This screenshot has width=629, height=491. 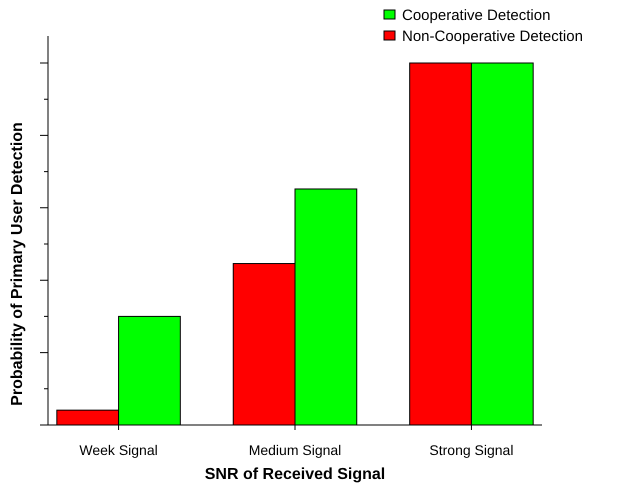 What do you see at coordinates (476, 15) in the screenshot?
I see `legend-label: Cooperative Detection` at bounding box center [476, 15].